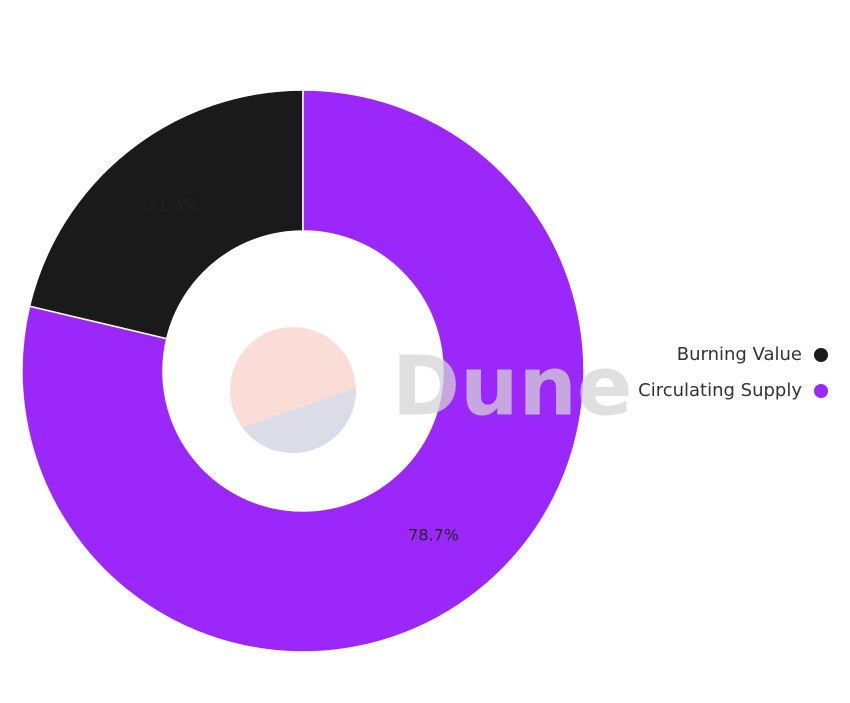  I want to click on watermark: Dune, so click(431, 390).